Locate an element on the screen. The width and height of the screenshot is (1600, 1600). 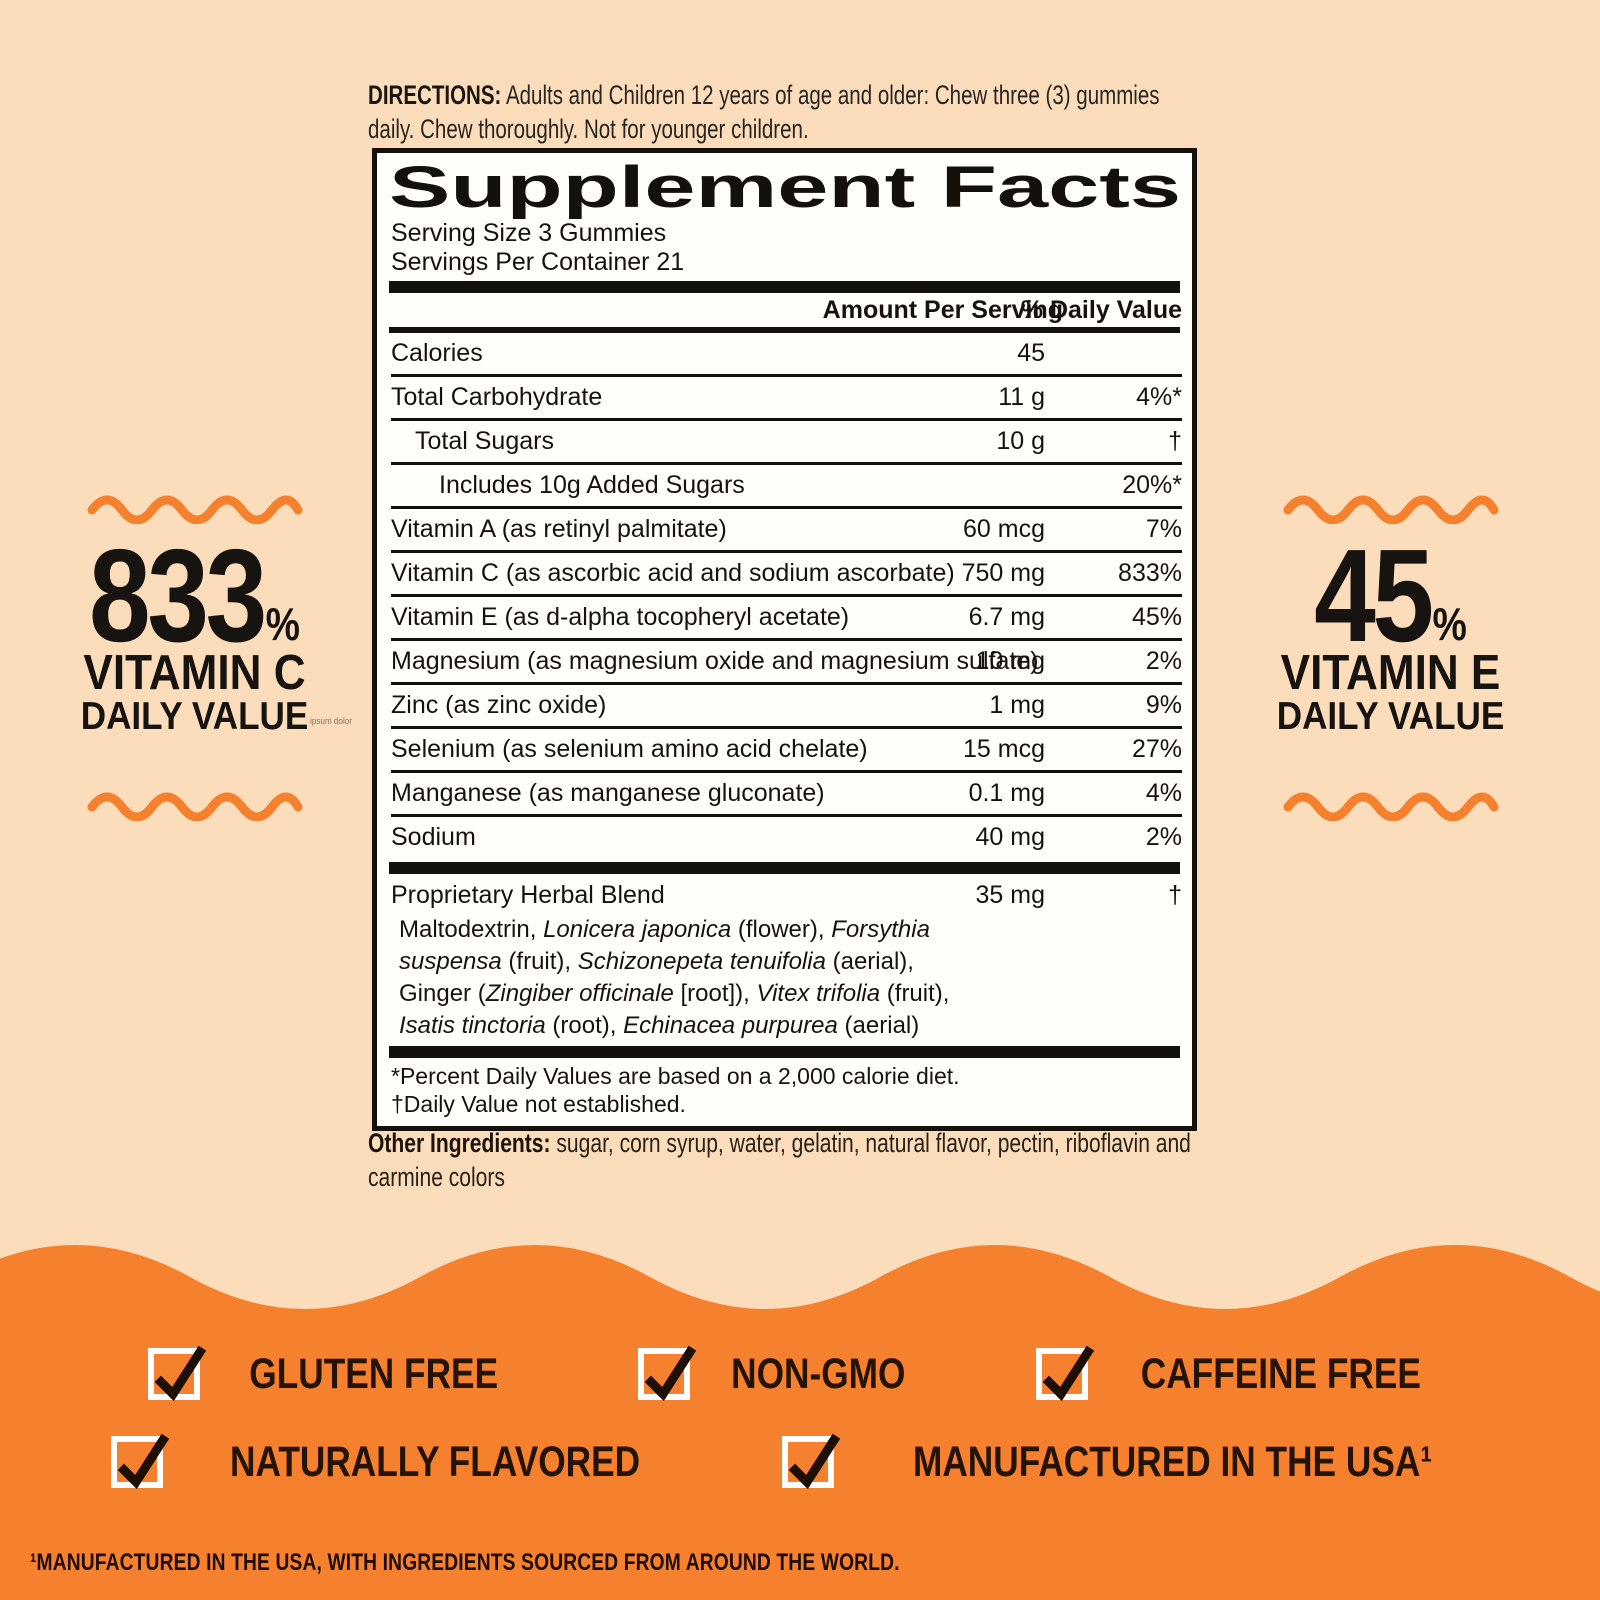
nutrient-amount: 10 mg is located at coordinates (1010, 661).